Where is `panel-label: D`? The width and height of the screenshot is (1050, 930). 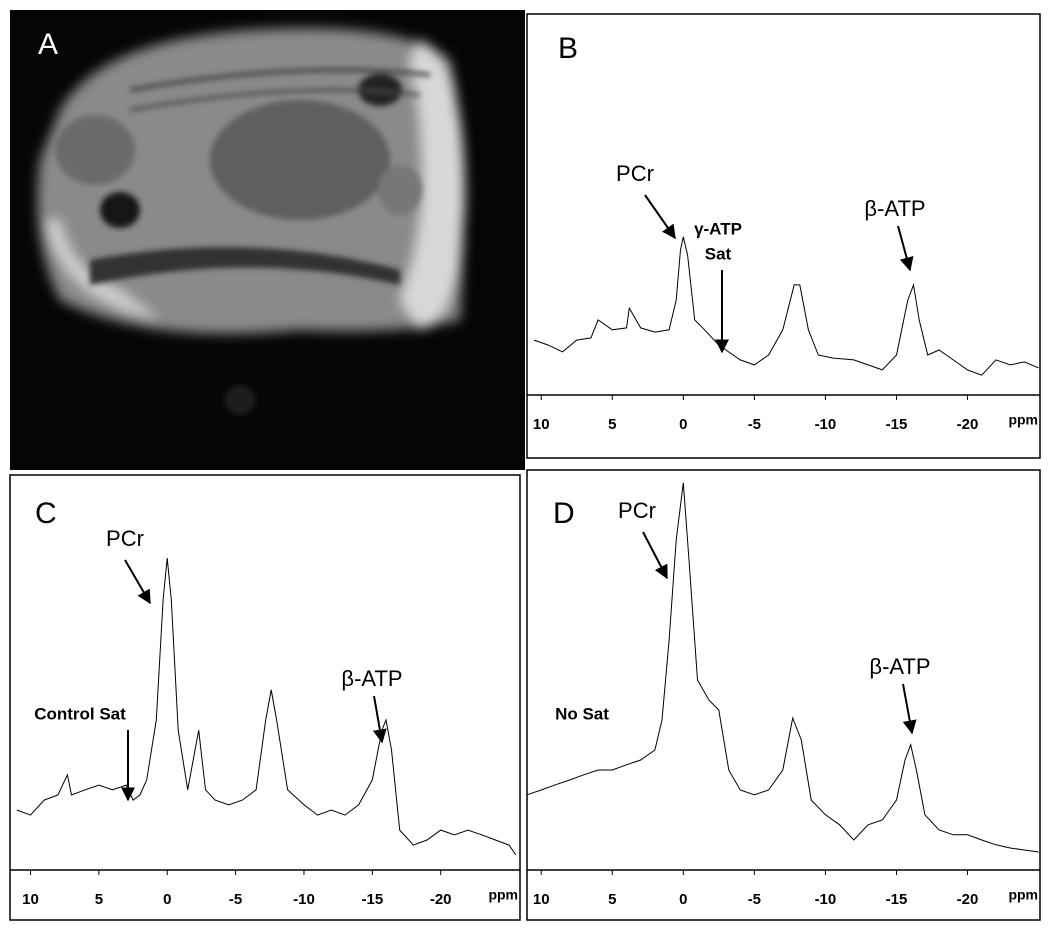
panel-label: D is located at coordinates (564, 513).